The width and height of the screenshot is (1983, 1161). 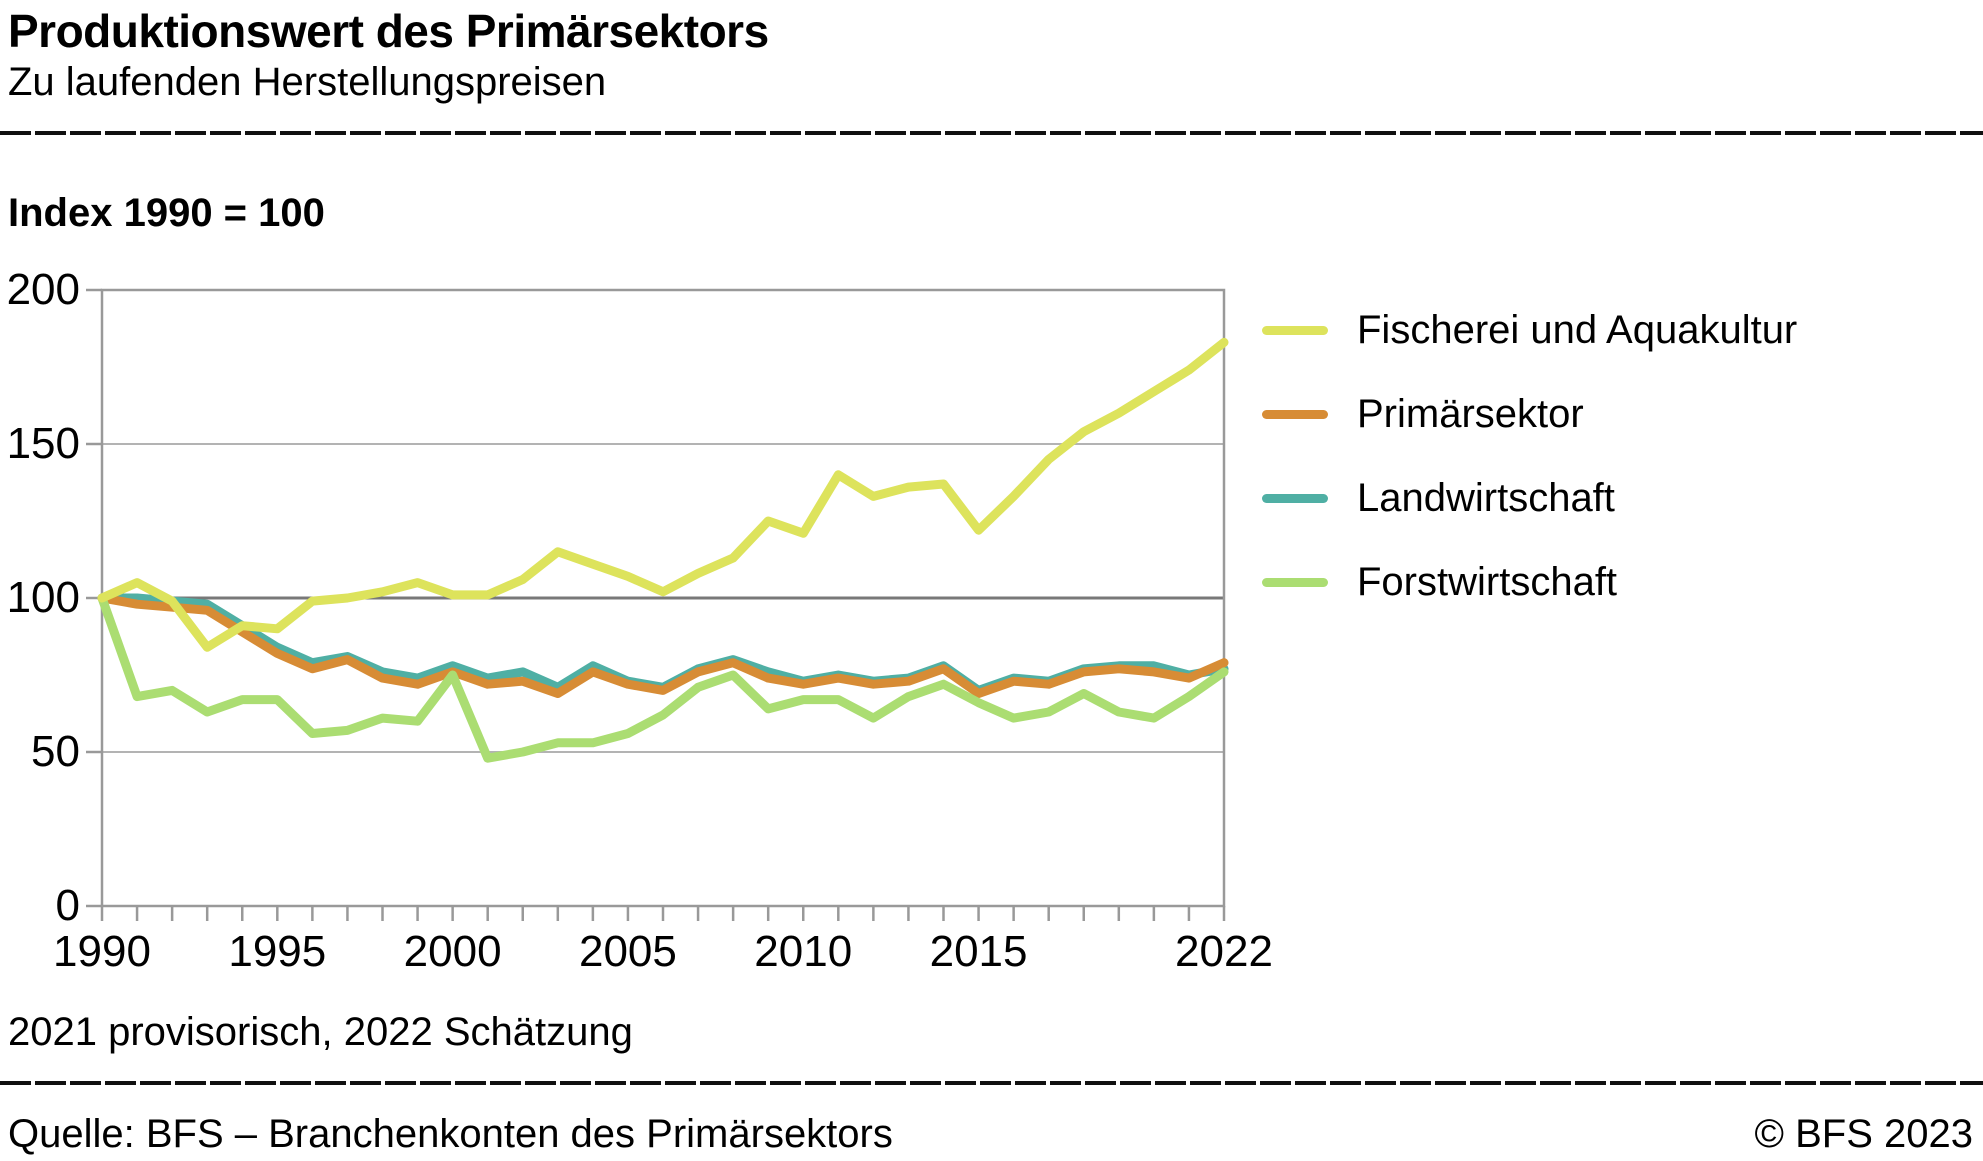 What do you see at coordinates (1295, 582) in the screenshot?
I see `legend-swatch-forstwirtschaft` at bounding box center [1295, 582].